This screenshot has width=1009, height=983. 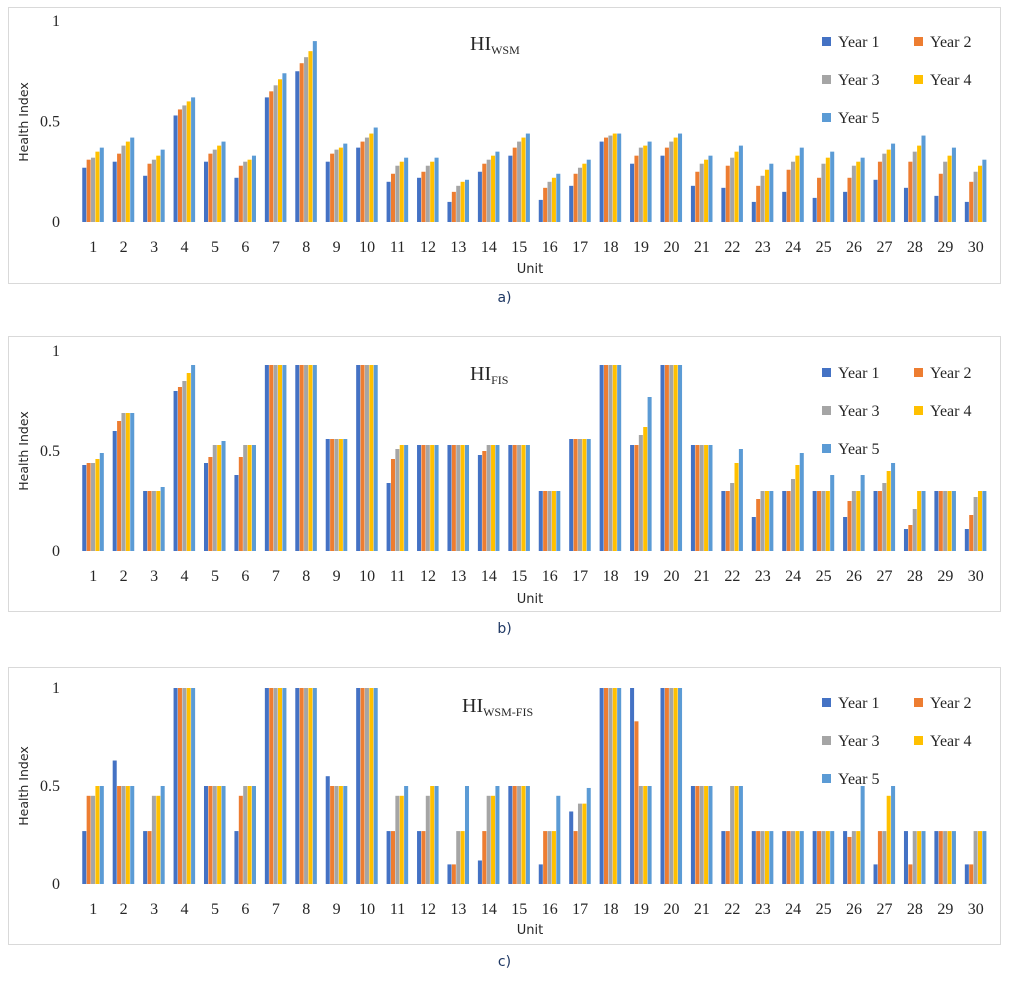 I want to click on x-tick-label: 11, so click(x=397, y=576).